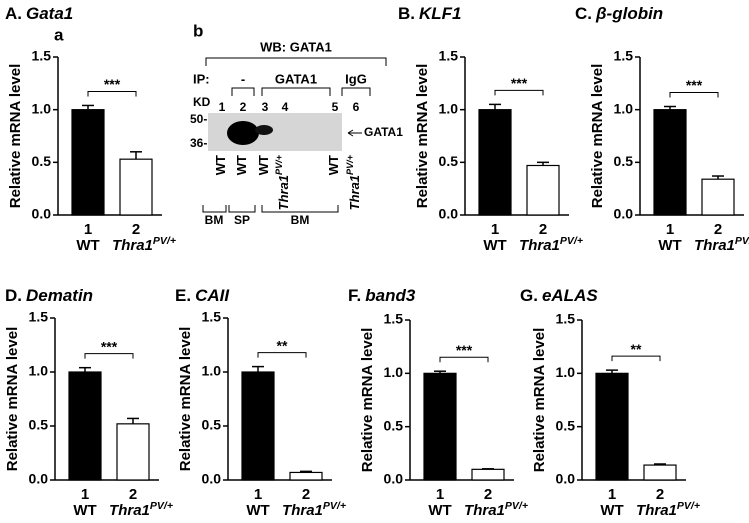 This screenshot has width=749, height=523. Describe the element at coordinates (629, 13) in the screenshot. I see `panel-gene: β-globin` at that location.